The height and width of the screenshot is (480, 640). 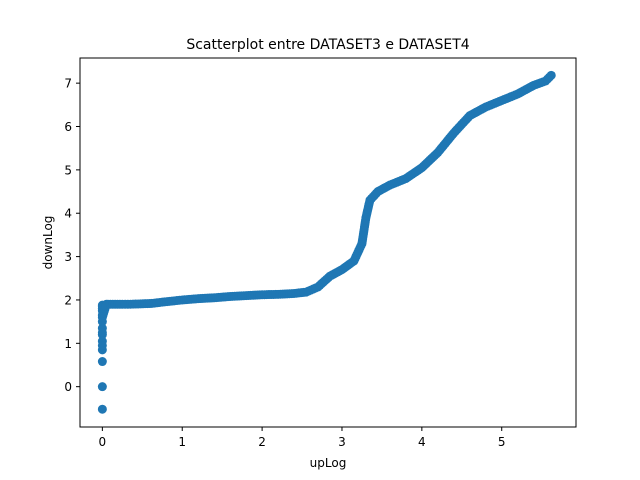 I want to click on y-tick-label: 4, so click(x=68, y=214).